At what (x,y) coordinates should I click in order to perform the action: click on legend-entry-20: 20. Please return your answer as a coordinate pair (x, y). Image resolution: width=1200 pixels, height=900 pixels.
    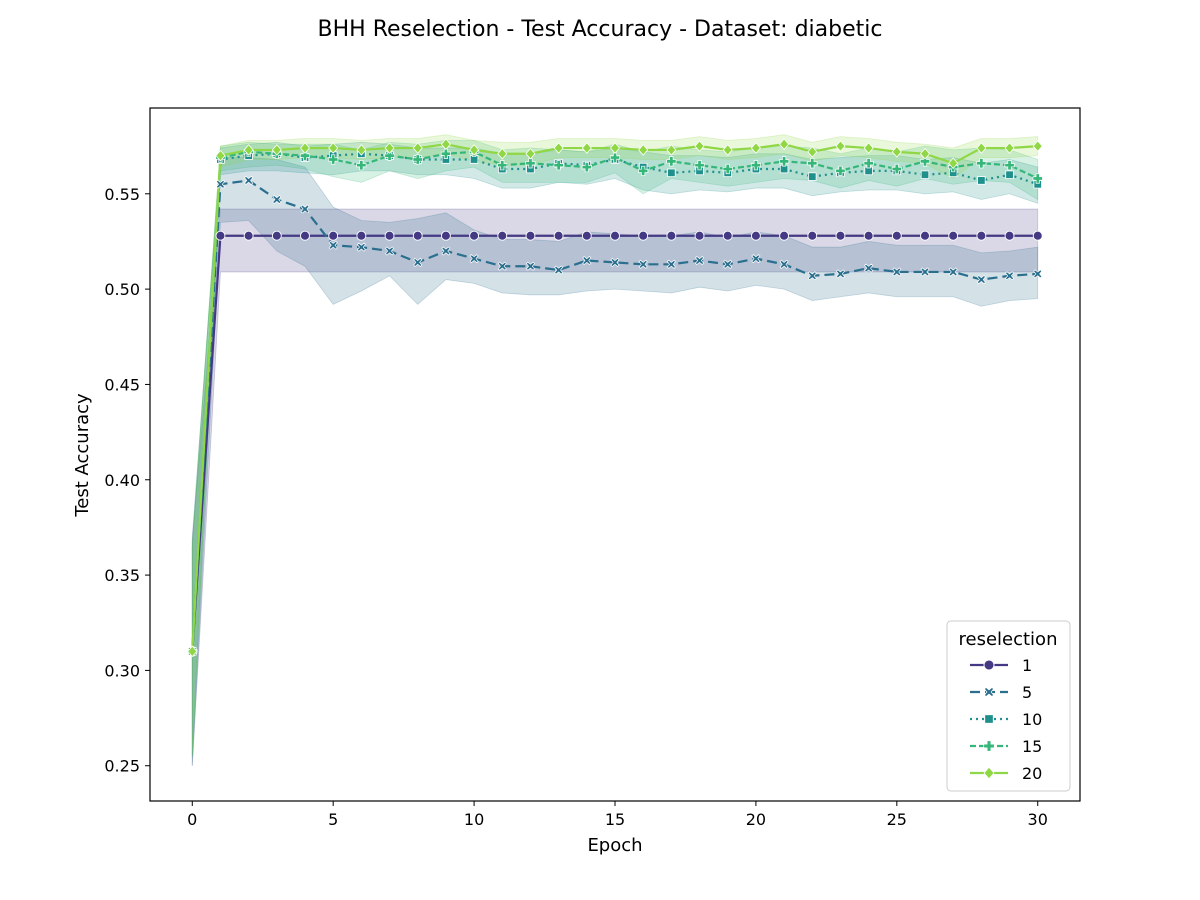
    Looking at the image, I should click on (1006, 773).